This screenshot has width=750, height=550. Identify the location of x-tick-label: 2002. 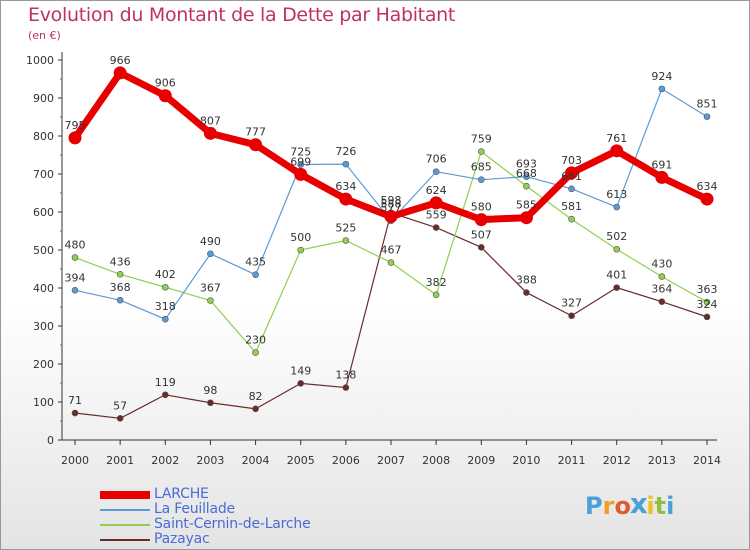
(165, 460).